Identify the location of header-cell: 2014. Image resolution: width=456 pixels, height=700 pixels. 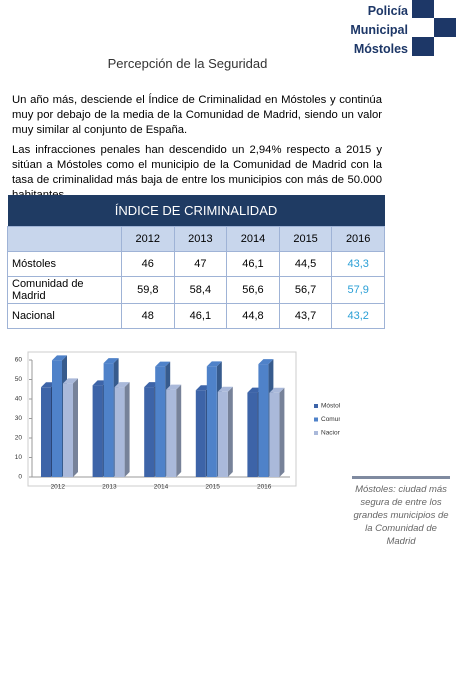
(253, 239).